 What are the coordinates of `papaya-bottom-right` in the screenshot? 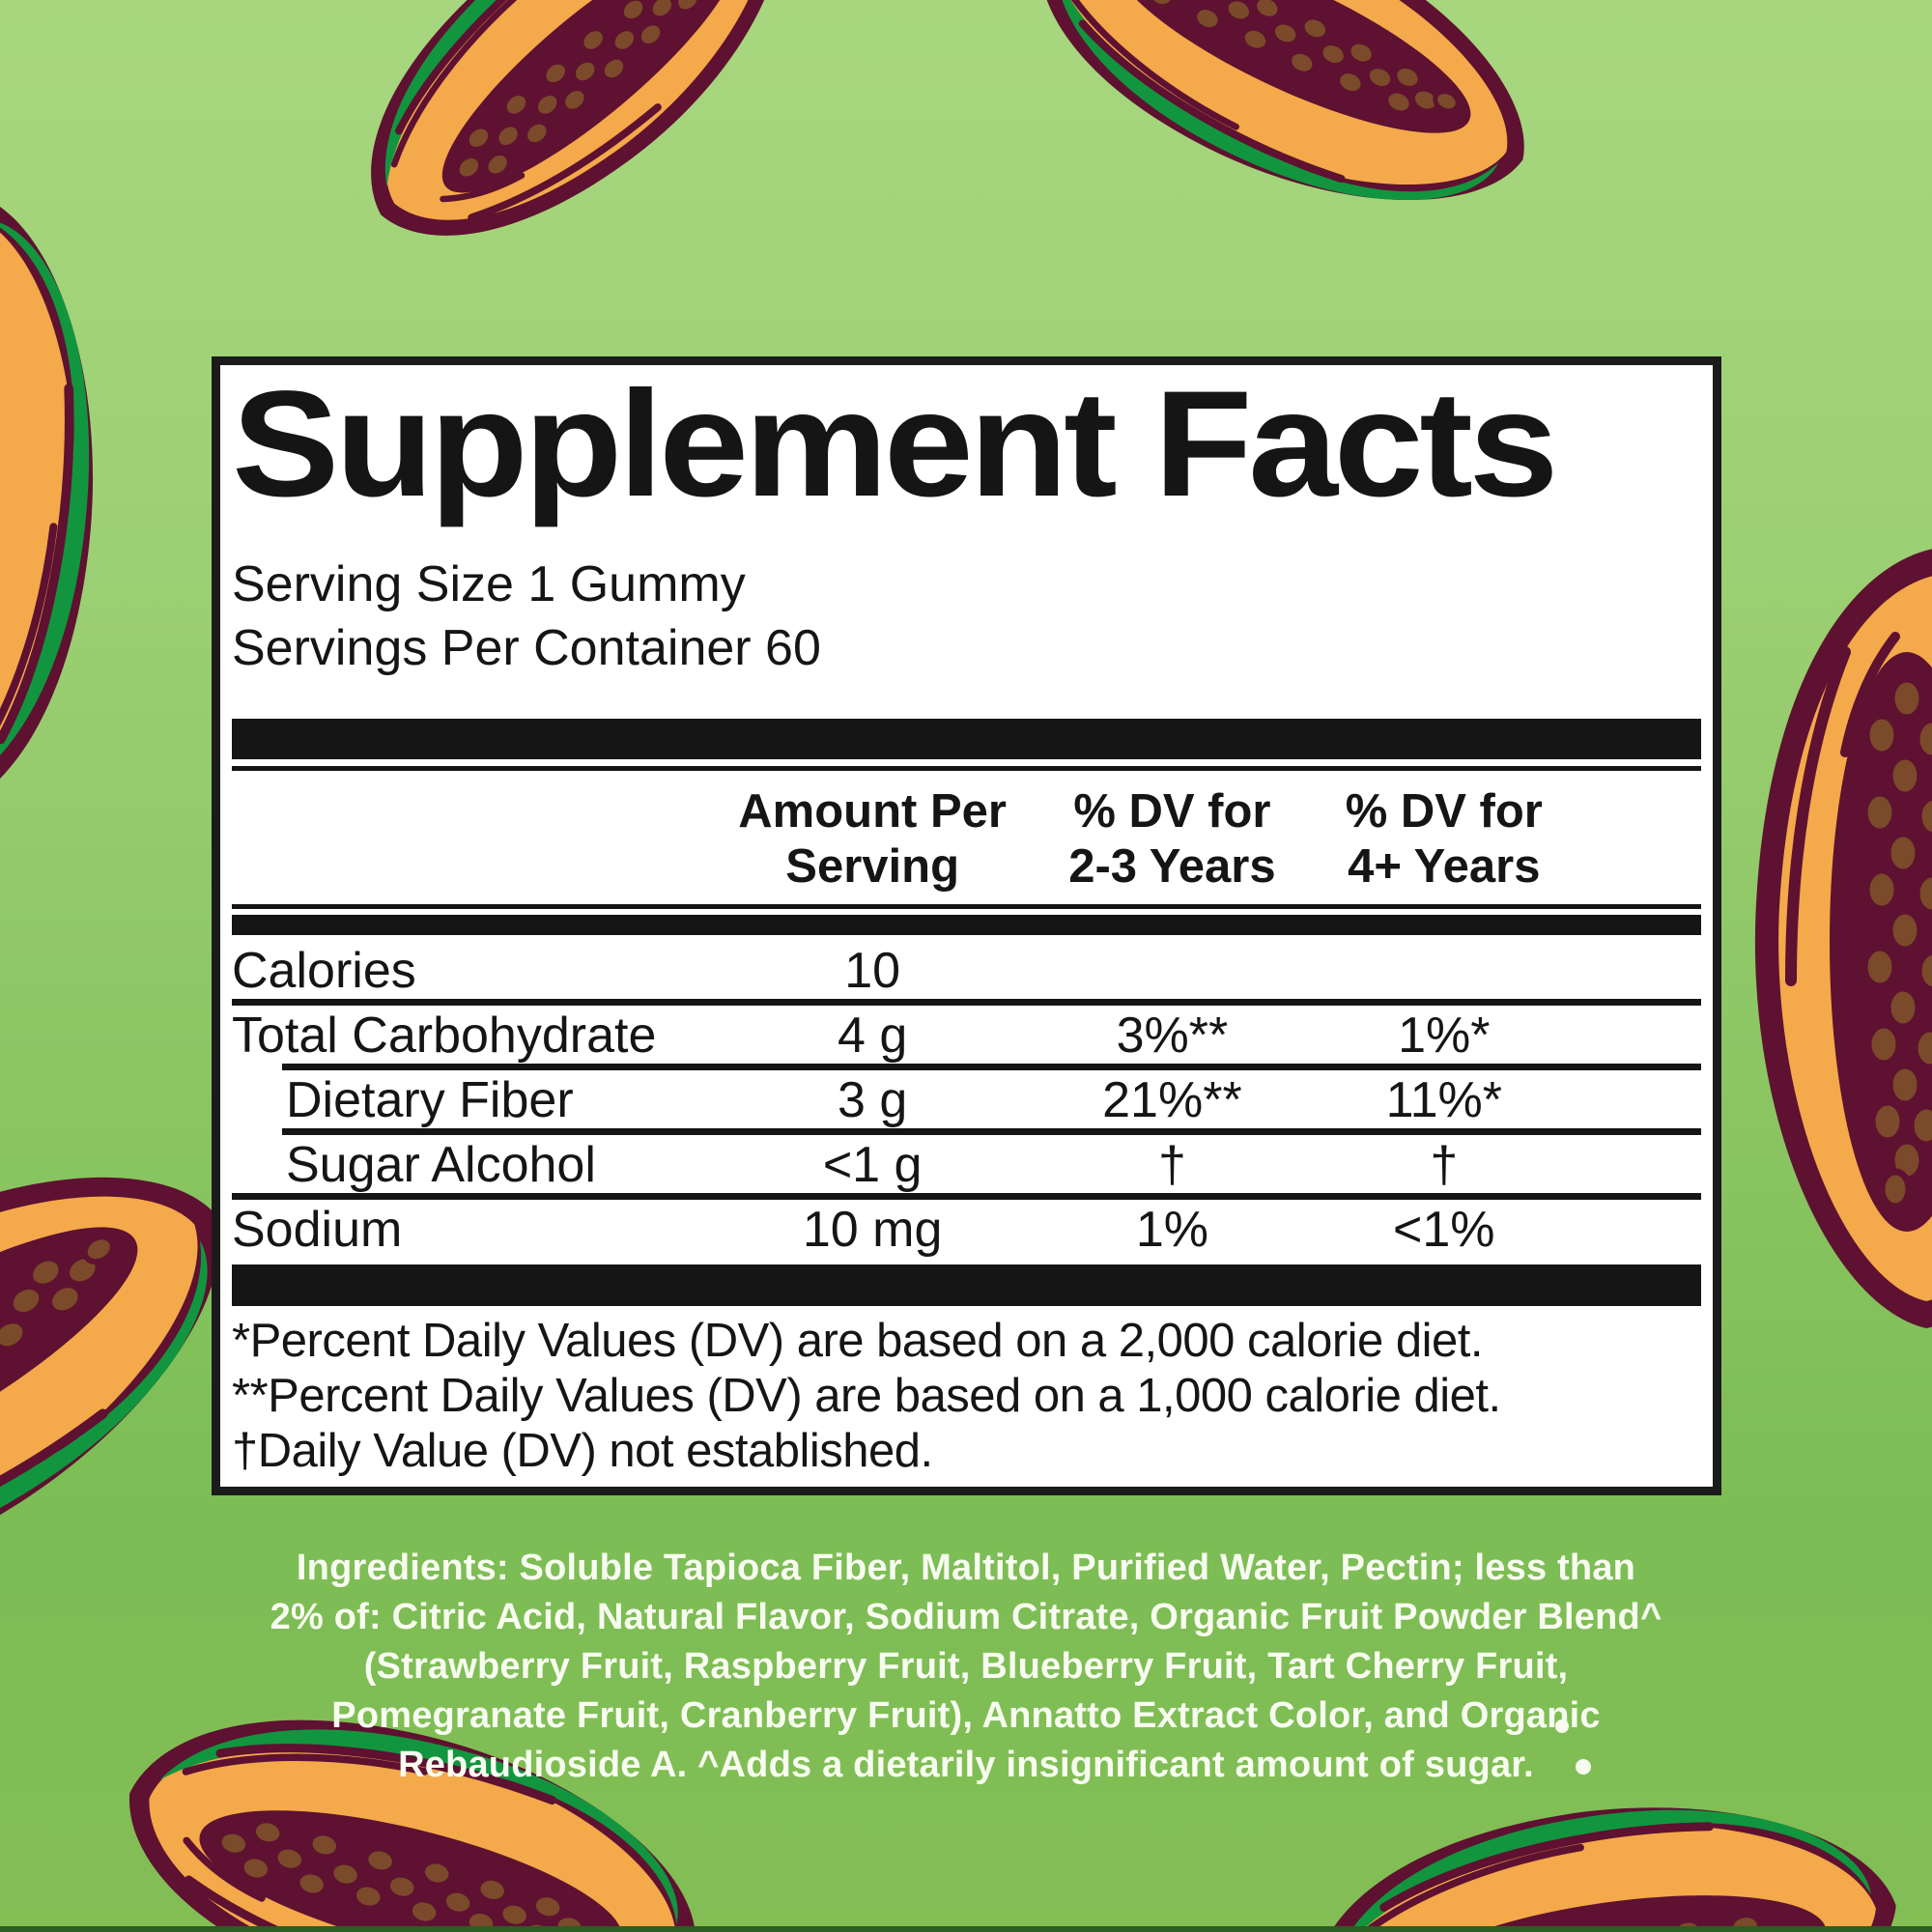 It's located at (1605, 1851).